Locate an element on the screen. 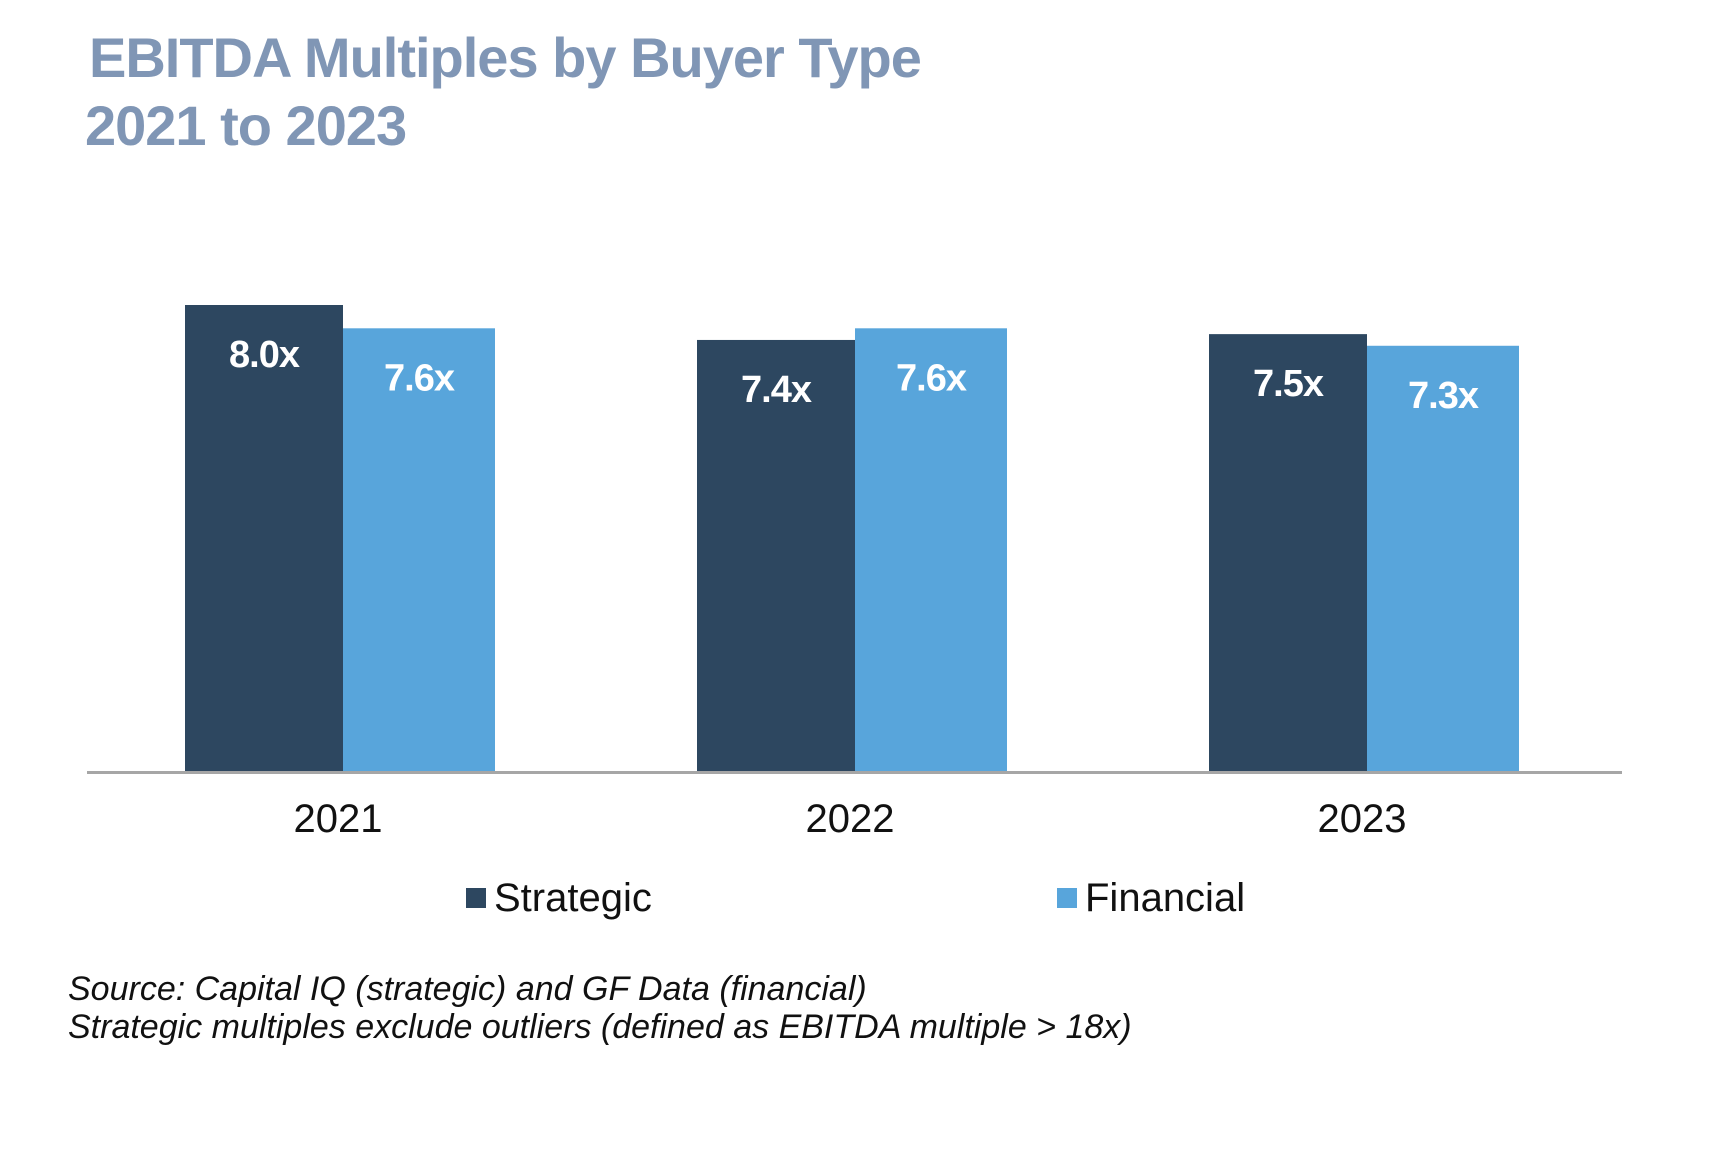 Image resolution: width=1725 pixels, height=1157 pixels. bar-financial-2022 is located at coordinates (931, 549).